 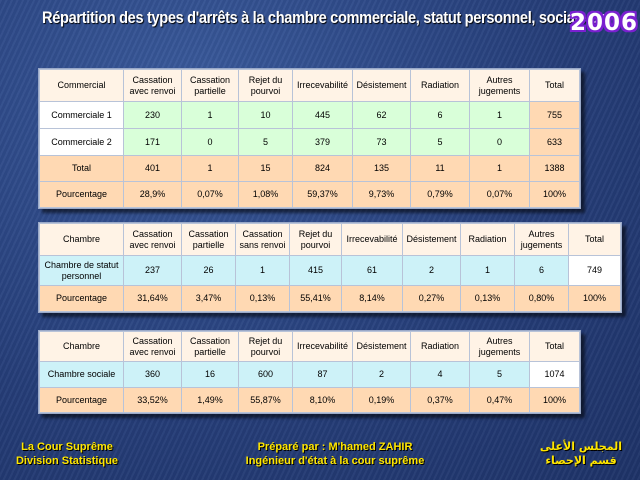 What do you see at coordinates (604, 23) in the screenshot?
I see `year-label: 2006` at bounding box center [604, 23].